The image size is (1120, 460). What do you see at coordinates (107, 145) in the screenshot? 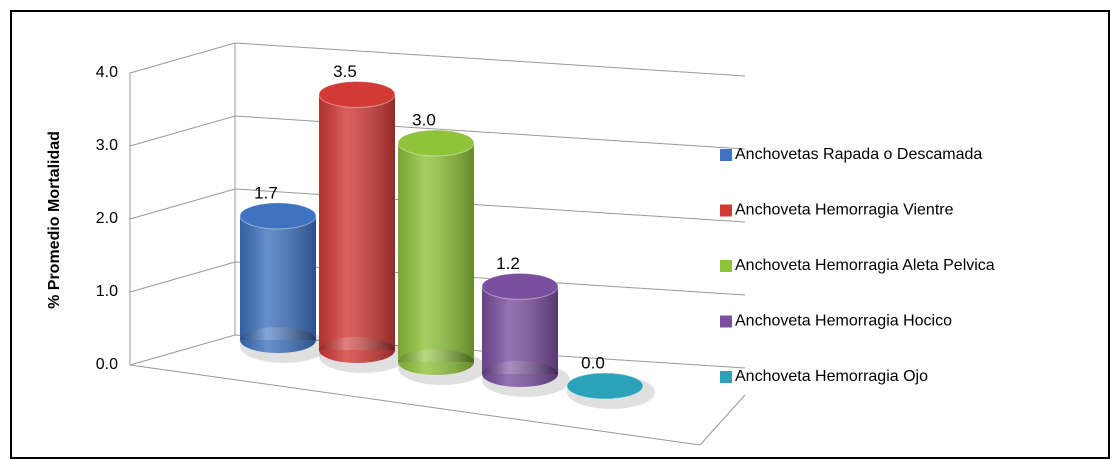
I see `y-tick-label: 3.0` at bounding box center [107, 145].